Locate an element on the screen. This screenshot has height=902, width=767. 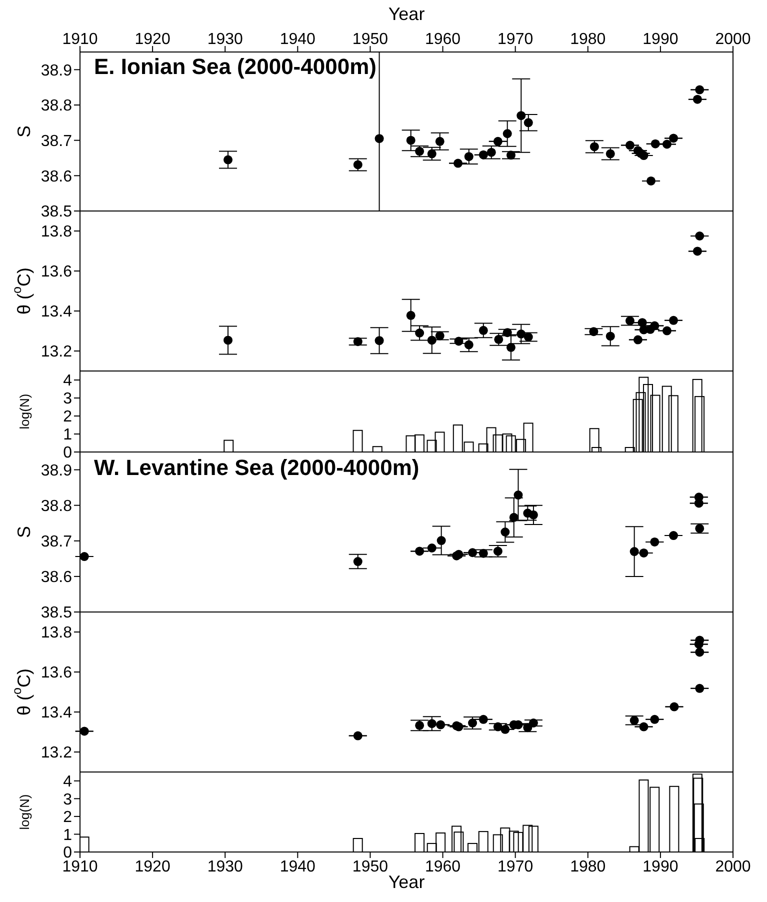
x-tick-label: 1910 is located at coordinates (80, 39).